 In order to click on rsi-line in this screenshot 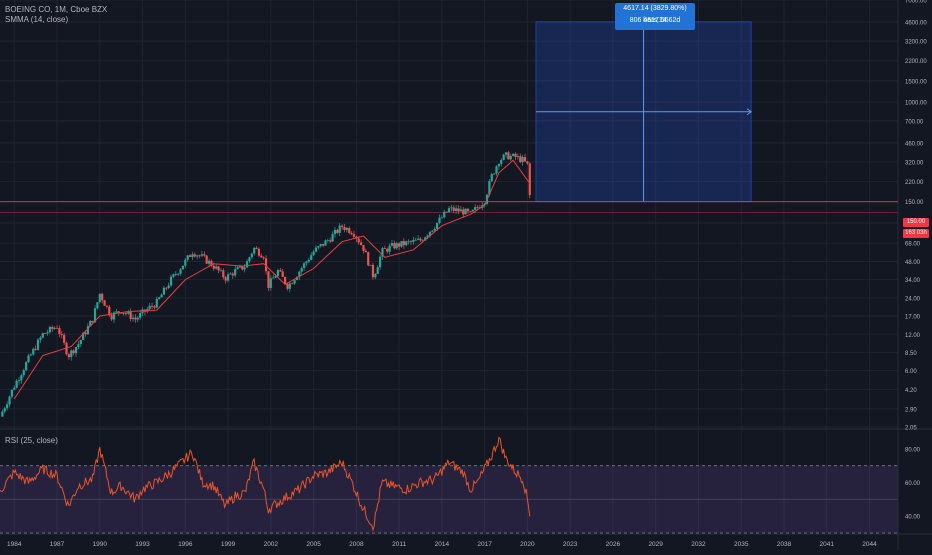, I will do `click(265, 484)`.